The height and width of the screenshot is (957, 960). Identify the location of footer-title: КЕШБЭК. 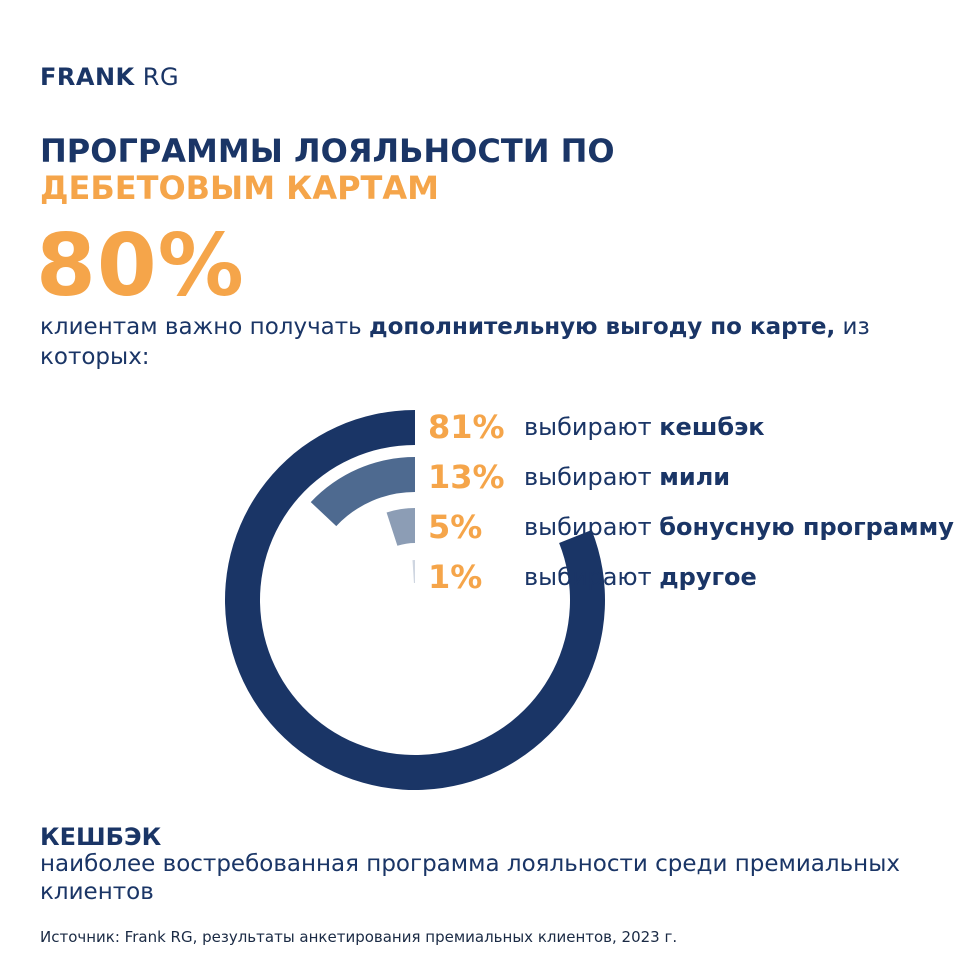
(101, 837).